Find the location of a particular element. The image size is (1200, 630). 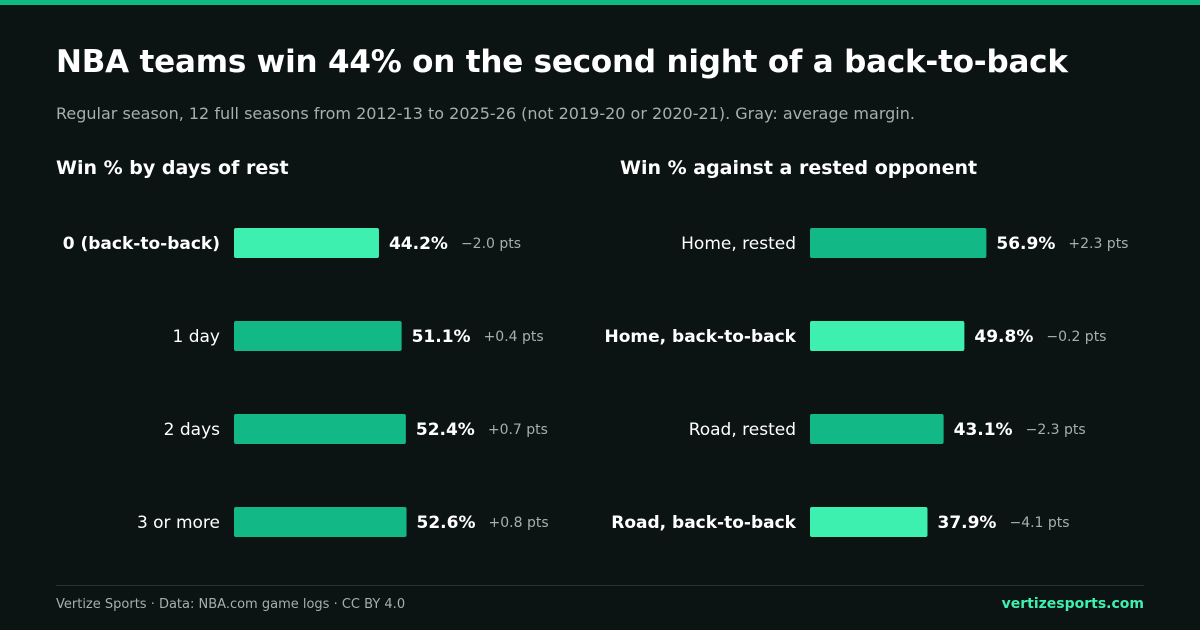

margin-label-rest-1: +0.4 pts is located at coordinates (514, 337).